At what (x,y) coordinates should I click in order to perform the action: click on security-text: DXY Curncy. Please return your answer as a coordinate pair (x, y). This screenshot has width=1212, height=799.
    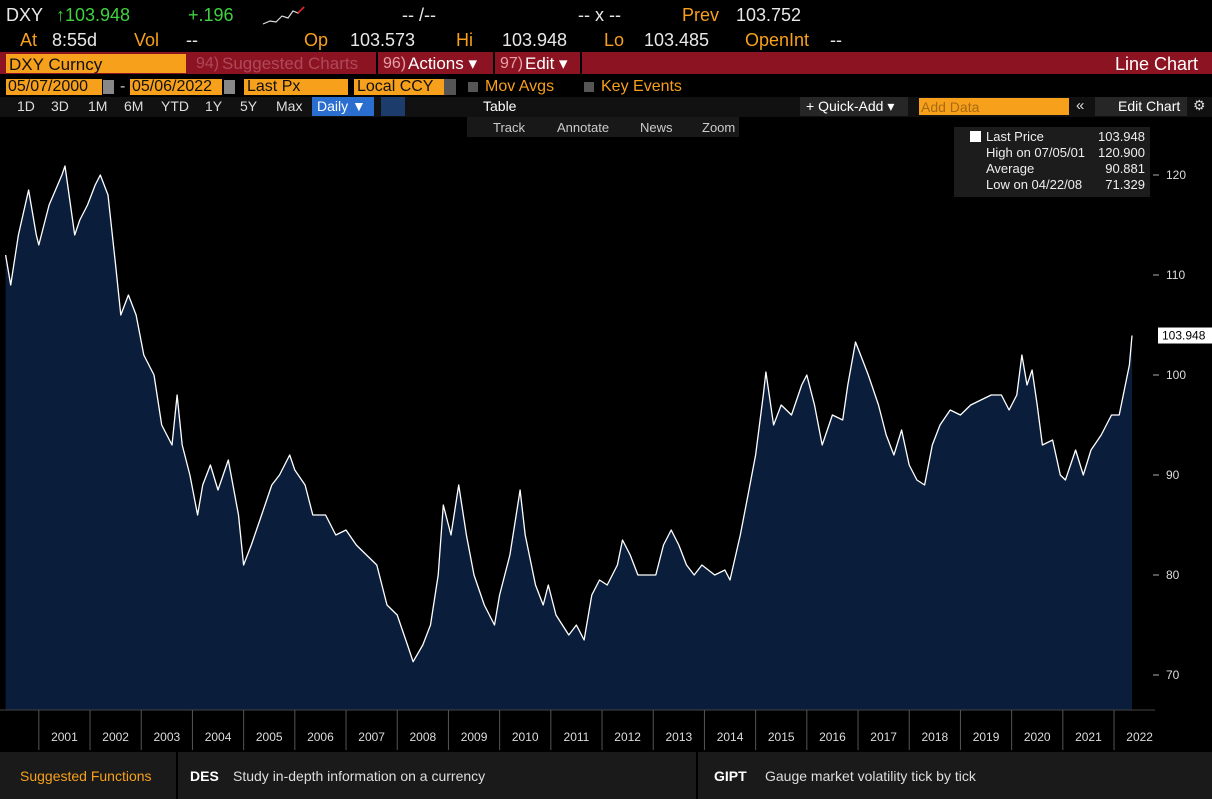
    Looking at the image, I should click on (56, 64).